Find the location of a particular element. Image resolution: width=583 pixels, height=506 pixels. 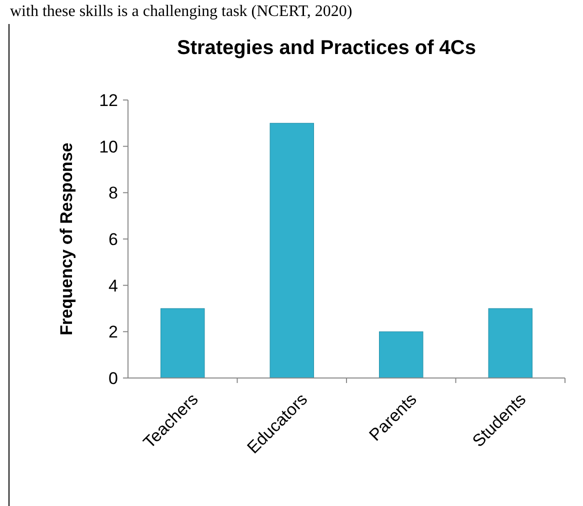

y-tick-label: 2 is located at coordinates (113, 332).